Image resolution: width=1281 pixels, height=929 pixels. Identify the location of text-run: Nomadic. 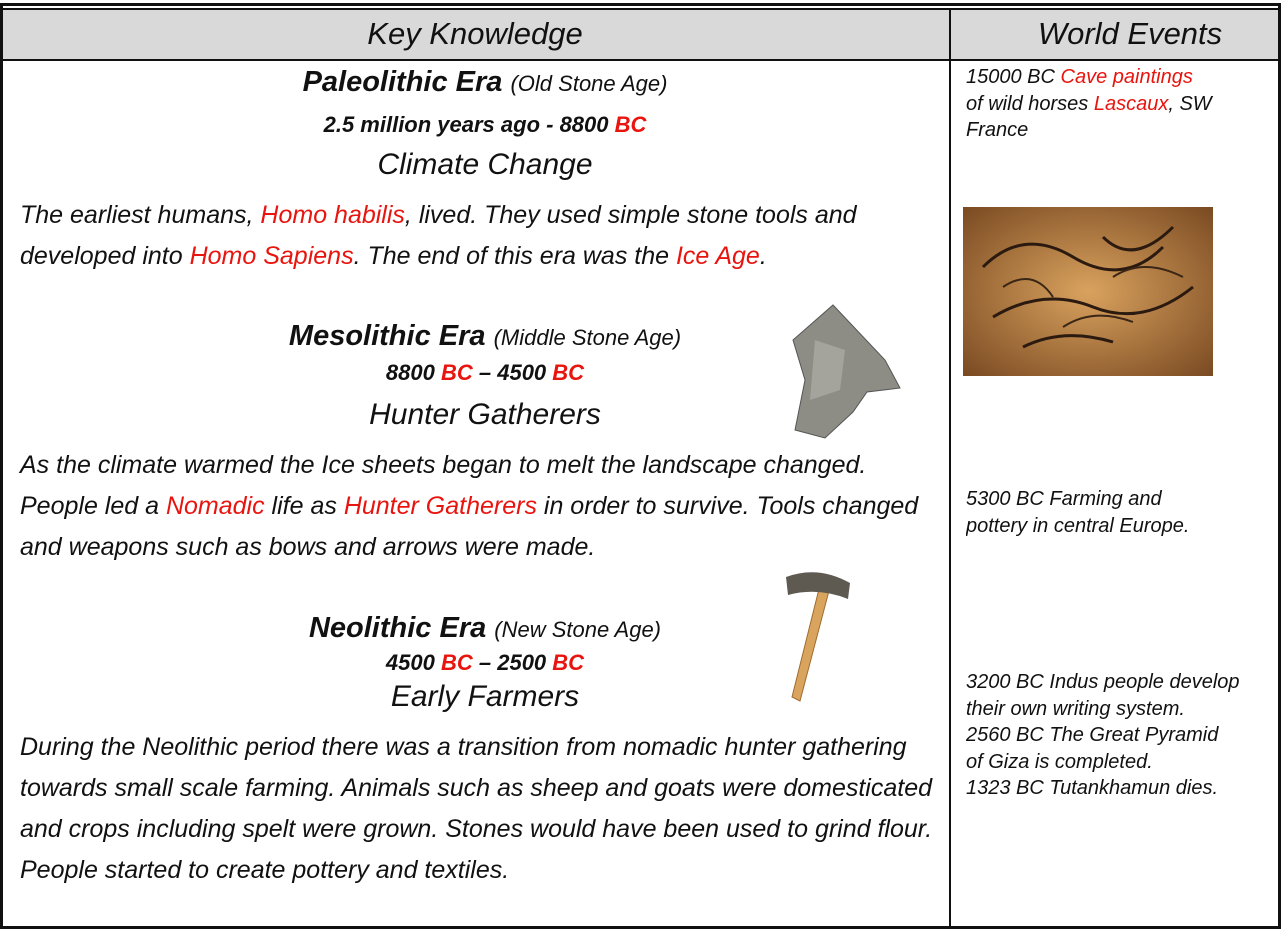
(215, 506).